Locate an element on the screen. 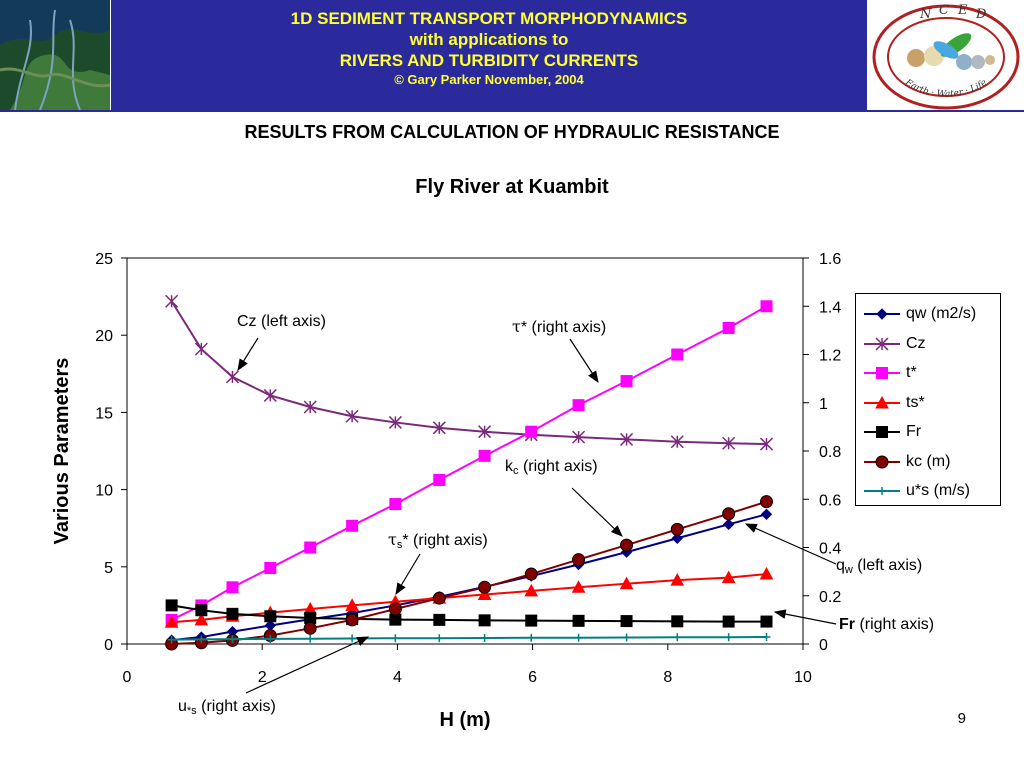  annotation-part: s is located at coordinates (400, 545).